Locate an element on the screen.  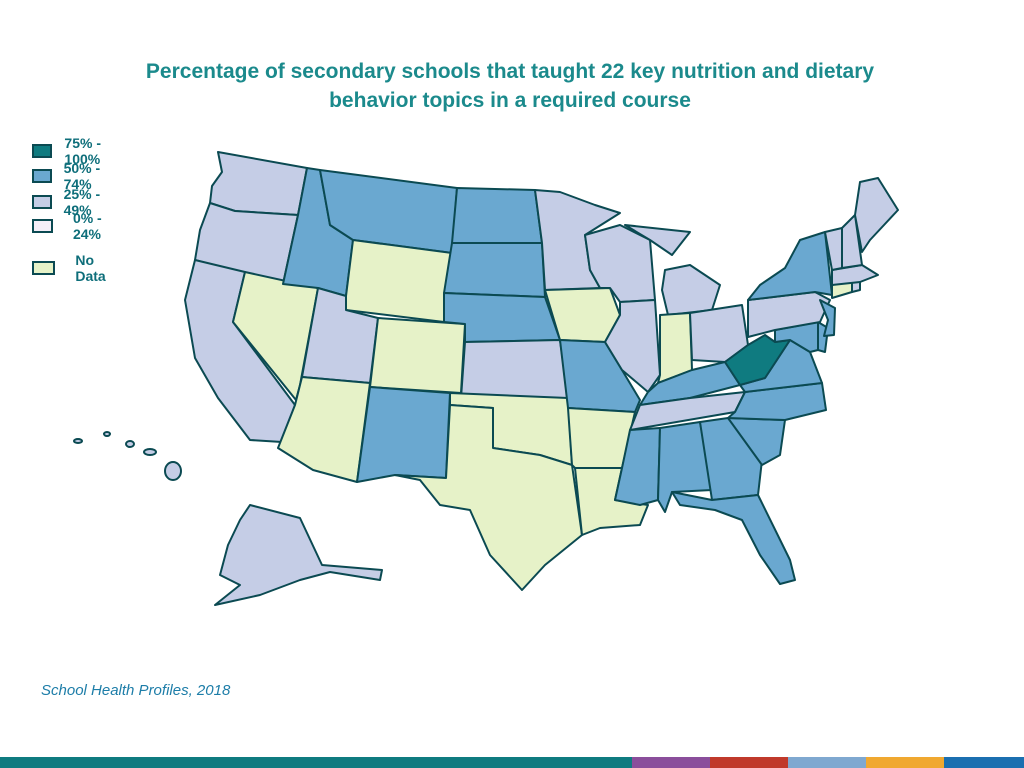
bottom-color-bar is located at coordinates (512, 762).